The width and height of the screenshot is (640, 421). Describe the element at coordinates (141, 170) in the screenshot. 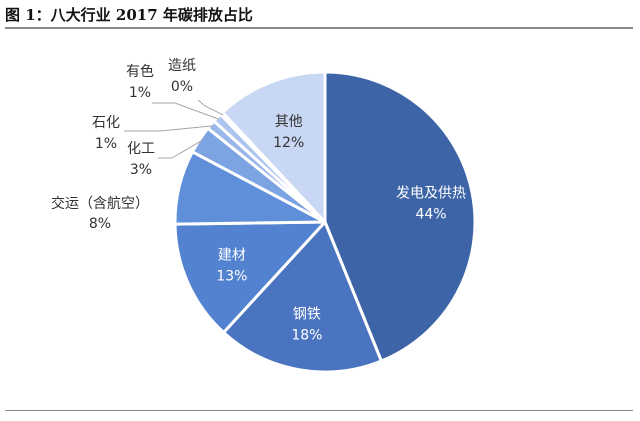

I see `slice-value-5: 3%` at that location.